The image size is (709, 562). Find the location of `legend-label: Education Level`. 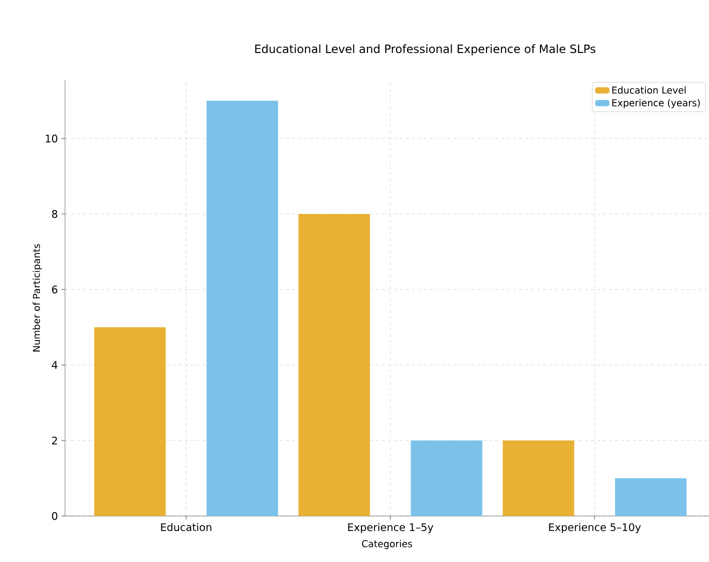

legend-label: Education Level is located at coordinates (649, 90).